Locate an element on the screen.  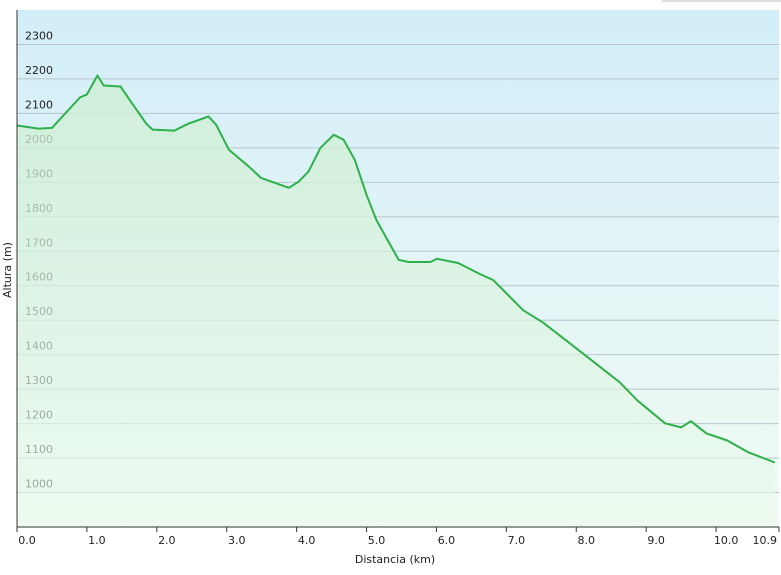
y-tick-label: 2200 is located at coordinates (39, 70).